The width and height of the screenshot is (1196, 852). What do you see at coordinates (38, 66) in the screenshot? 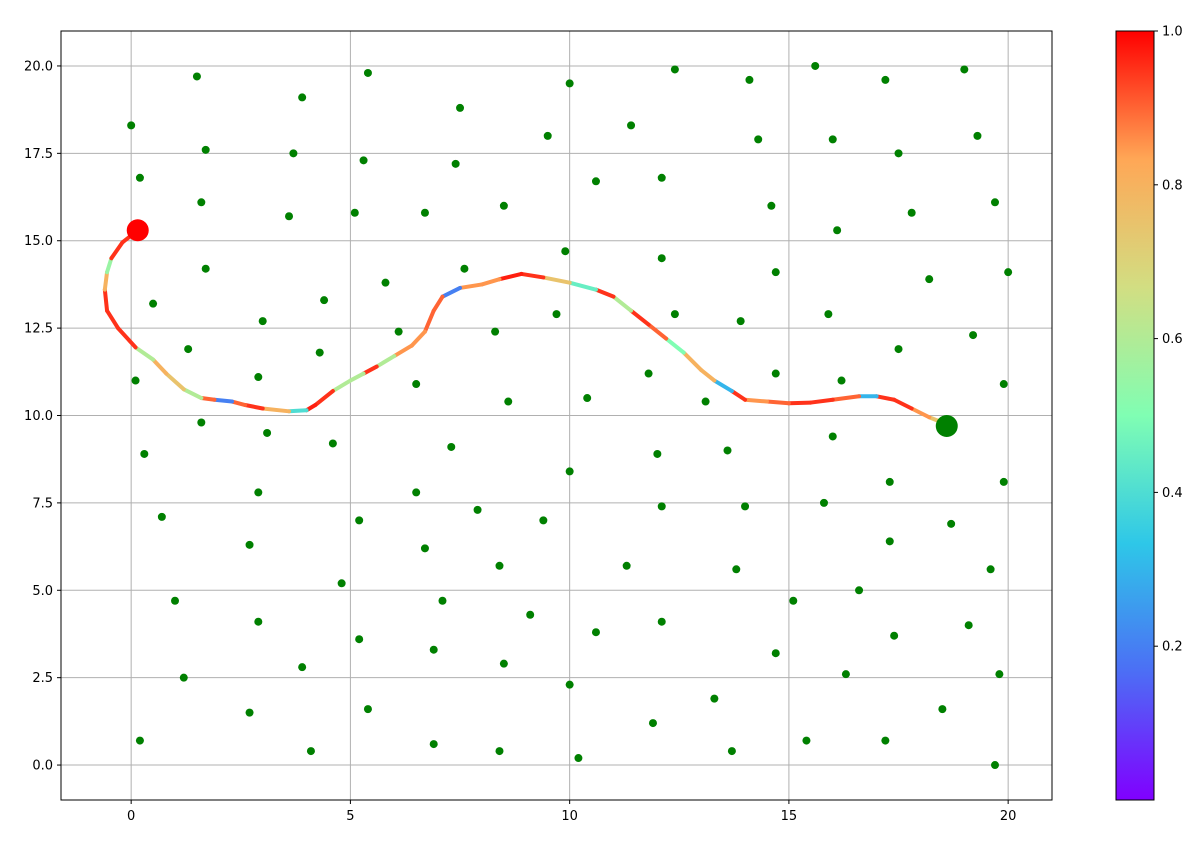
I see `y-tick-label: 20.0` at bounding box center [38, 66].